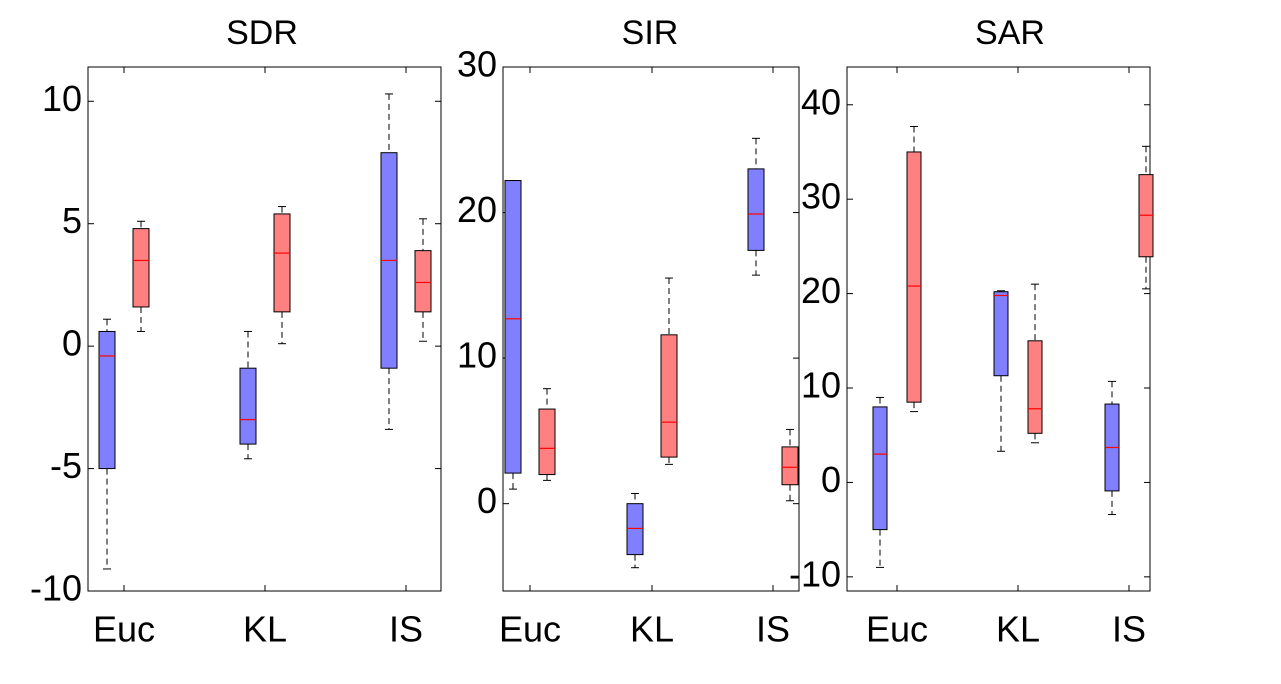 The image size is (1281, 684). I want to click on sar-kl-box-2-iqr, so click(1035, 387).